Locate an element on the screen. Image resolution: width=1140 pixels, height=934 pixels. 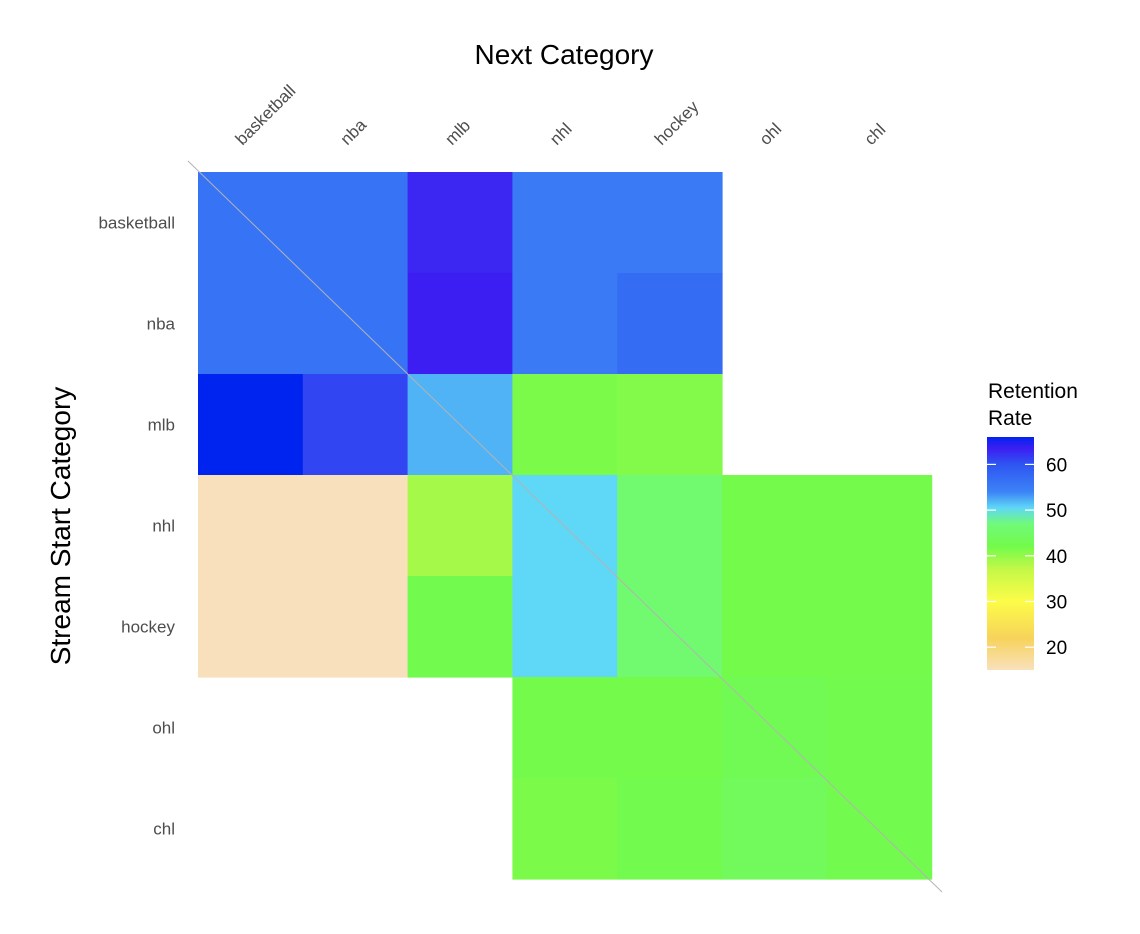
x-tick-label-ohl: ohl is located at coordinates (770, 133).